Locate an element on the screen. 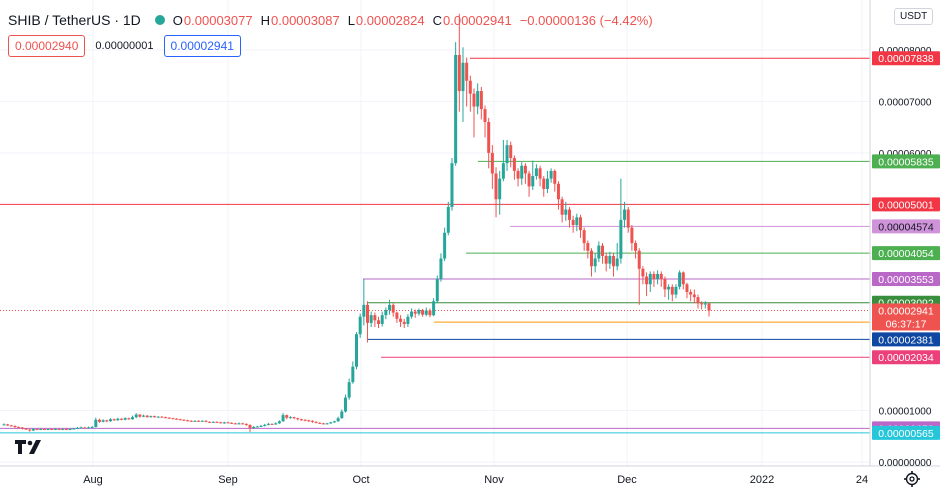 This screenshot has height=491, width=940. high-key: H is located at coordinates (265, 20).